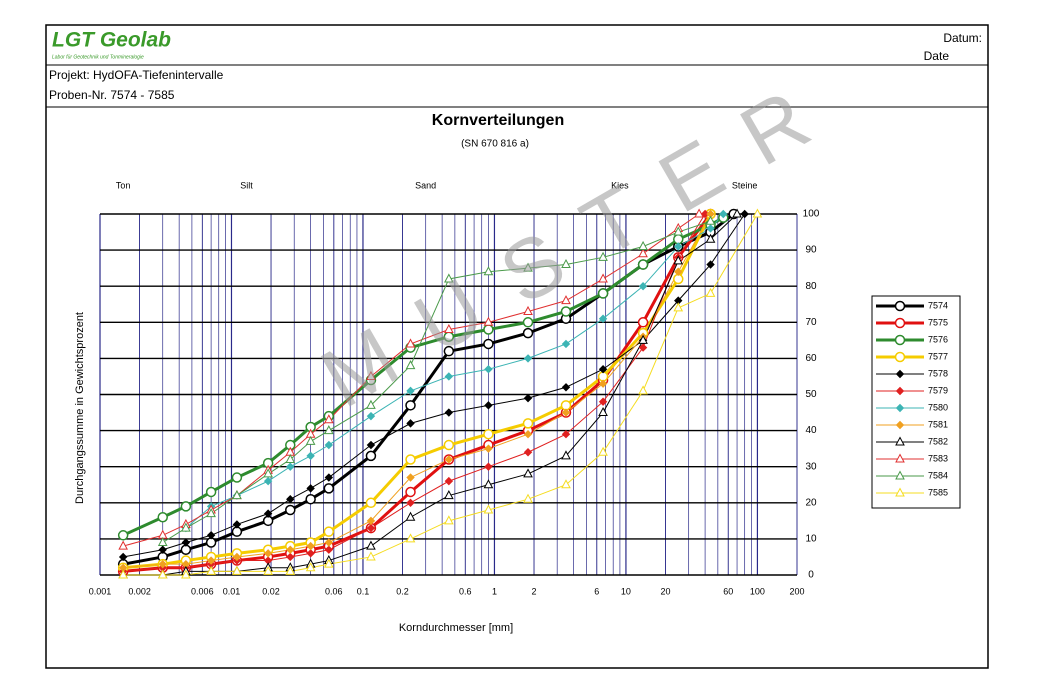 The image size is (1040, 693). I want to click on chart-subtitle: (SN 670 816 a), so click(495, 144).